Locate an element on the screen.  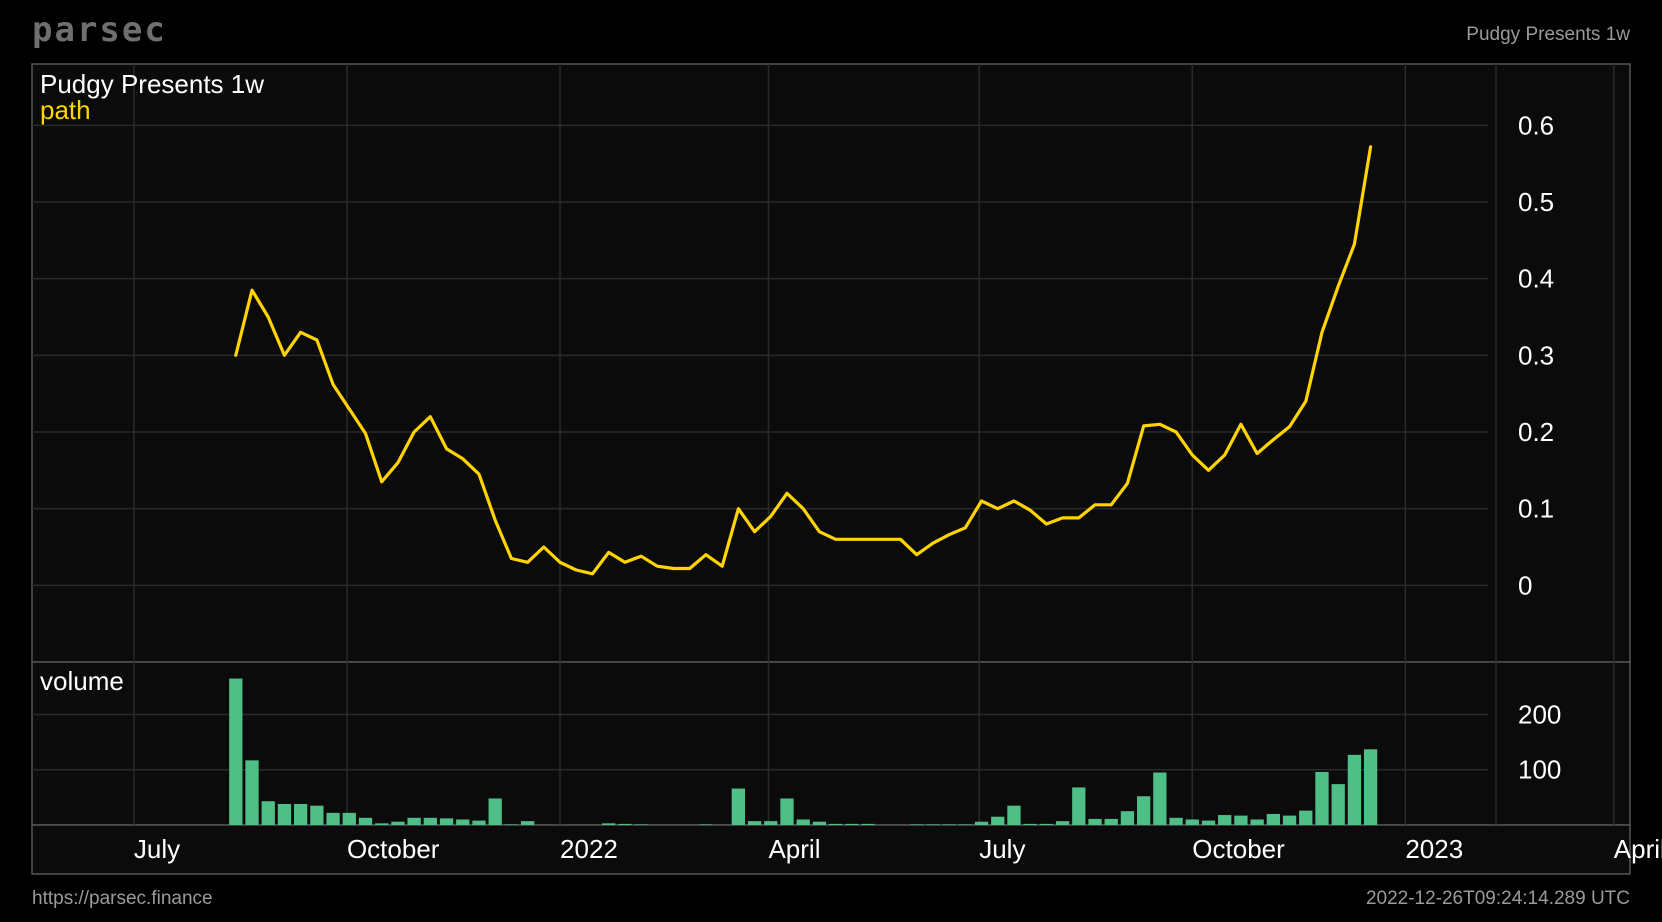
volume-bars is located at coordinates (803, 751).